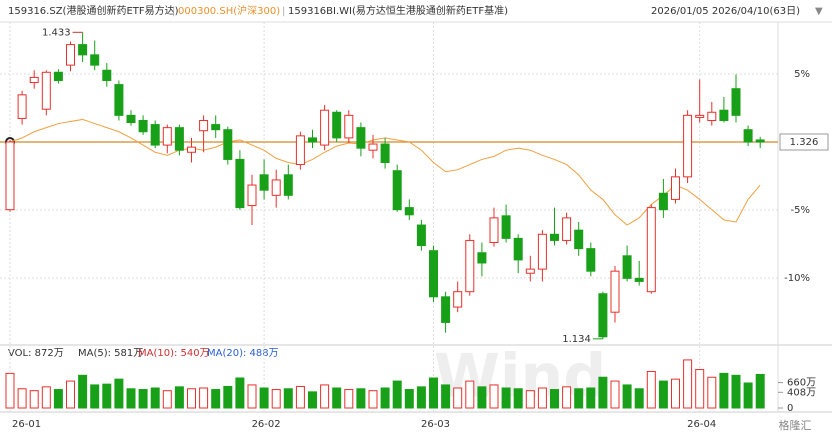 The image size is (832, 436). What do you see at coordinates (725, 11) in the screenshot?
I see `date-range: 2026/01/05 2026/04/10(63日)` at bounding box center [725, 11].